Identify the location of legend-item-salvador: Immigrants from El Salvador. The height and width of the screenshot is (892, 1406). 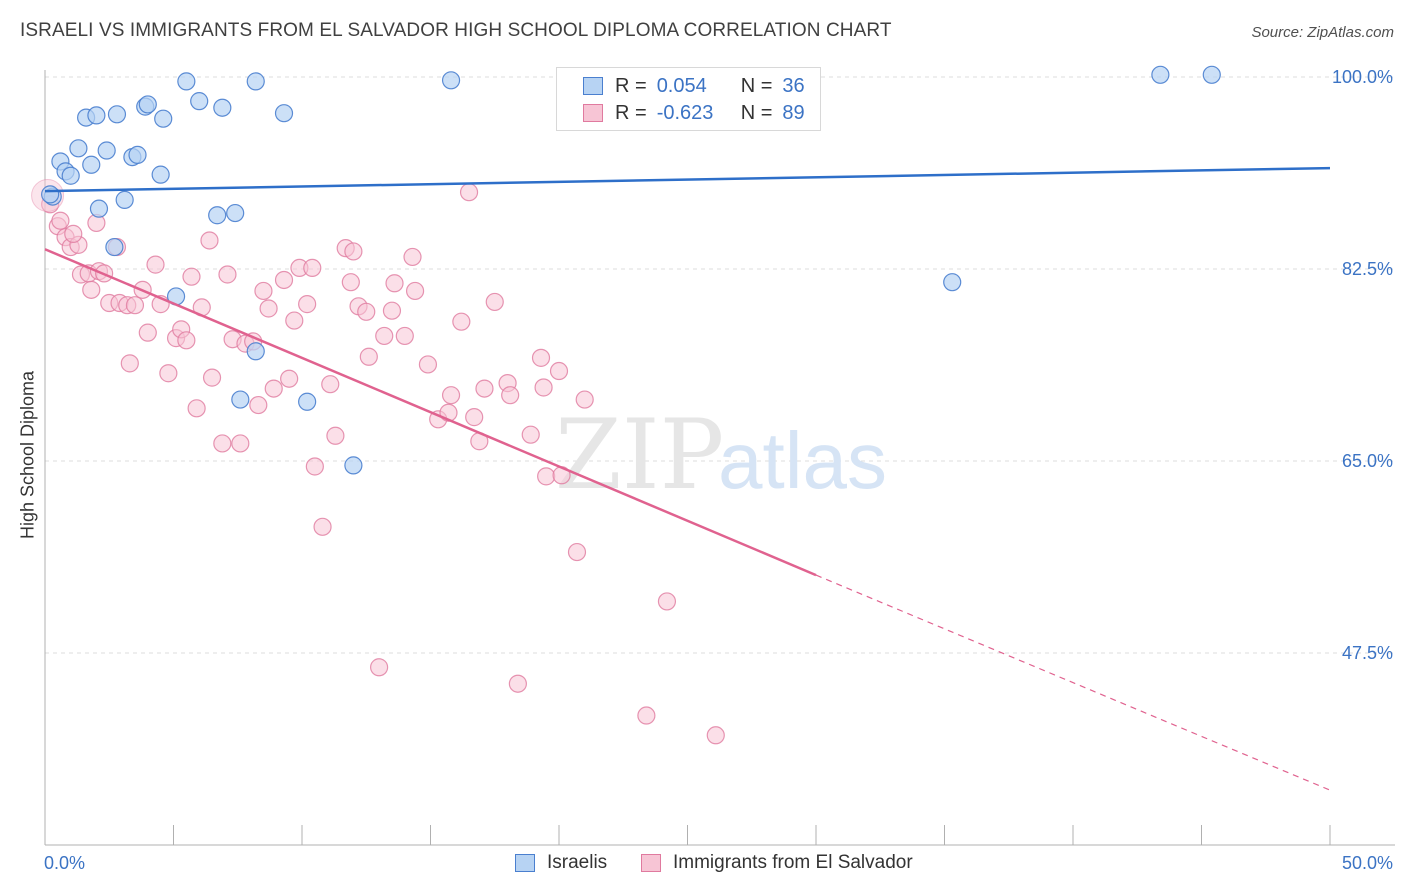
(777, 863).